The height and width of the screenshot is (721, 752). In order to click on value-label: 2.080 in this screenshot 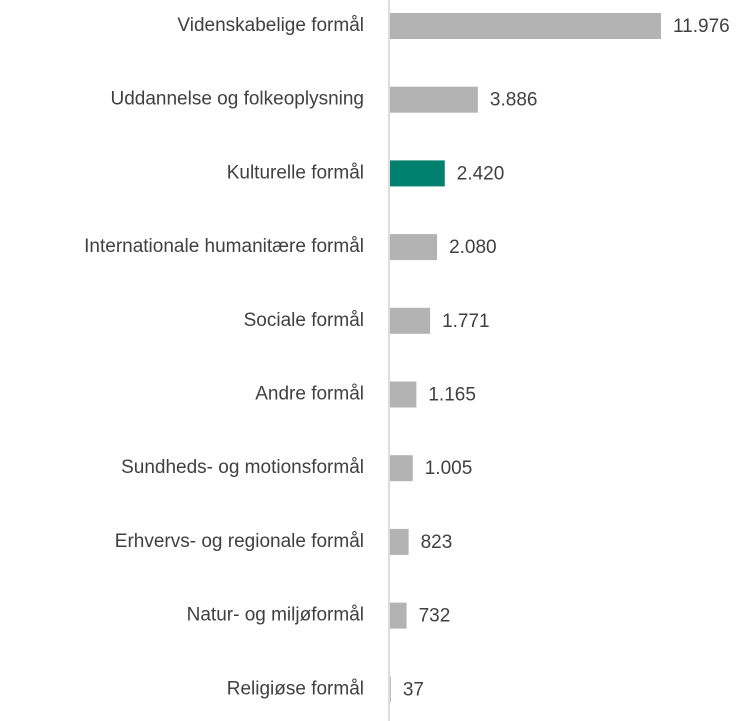, I will do `click(473, 247)`.